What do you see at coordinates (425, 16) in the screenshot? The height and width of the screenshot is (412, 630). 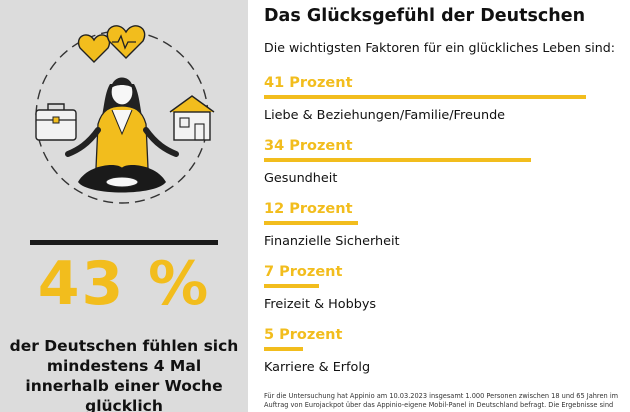 I see `chart-title: Das Glücksgefühl der Deutschen` at bounding box center [425, 16].